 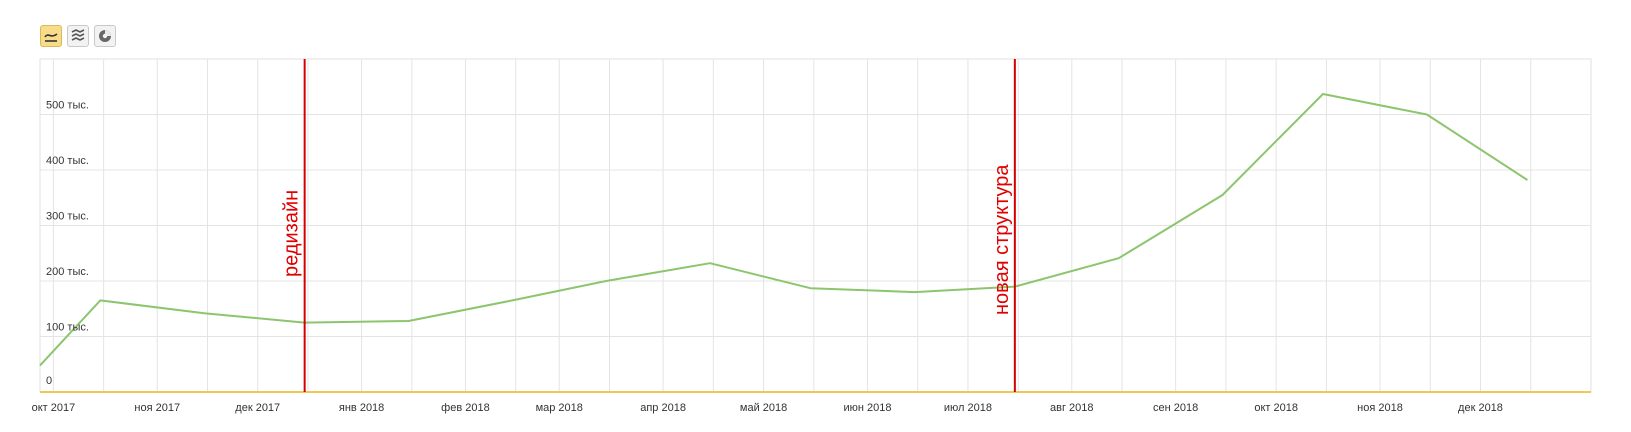 What do you see at coordinates (67, 272) in the screenshot?
I see `y-tick-label: 200 тыс.` at bounding box center [67, 272].